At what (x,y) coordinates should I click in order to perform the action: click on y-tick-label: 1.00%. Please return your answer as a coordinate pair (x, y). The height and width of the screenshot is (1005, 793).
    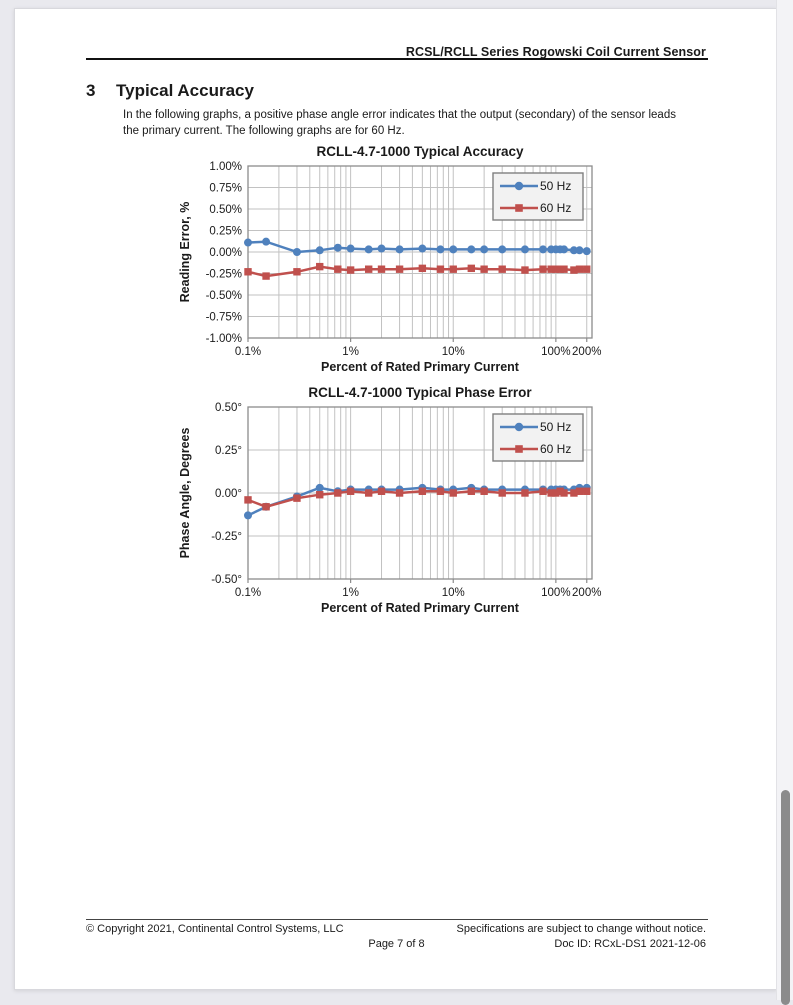
    Looking at the image, I should click on (225, 167).